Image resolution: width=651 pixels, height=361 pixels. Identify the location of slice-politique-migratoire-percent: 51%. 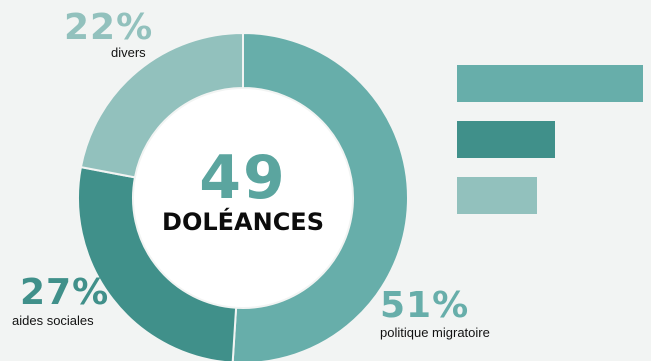
(425, 305).